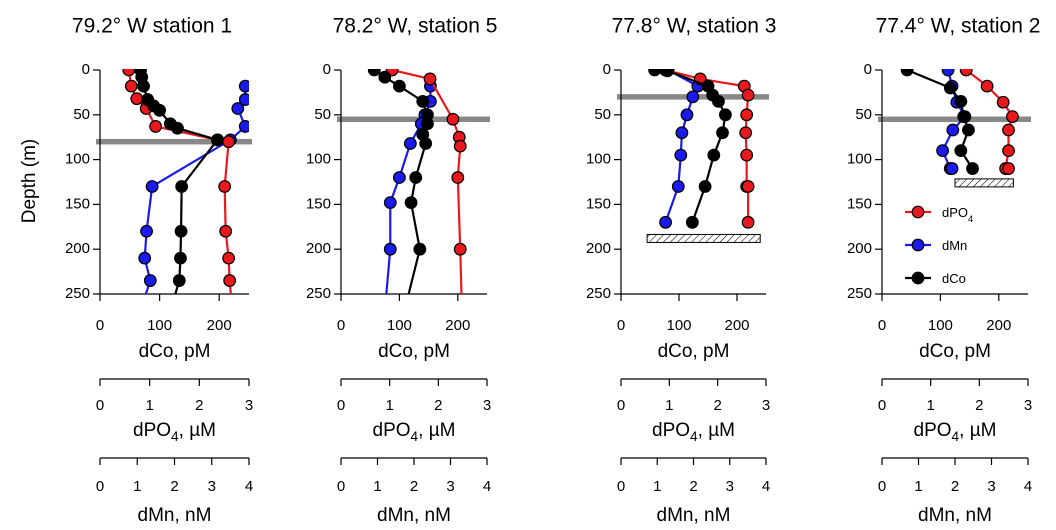  Describe the element at coordinates (318, 203) in the screenshot. I see `y-tick-label: 150` at that location.